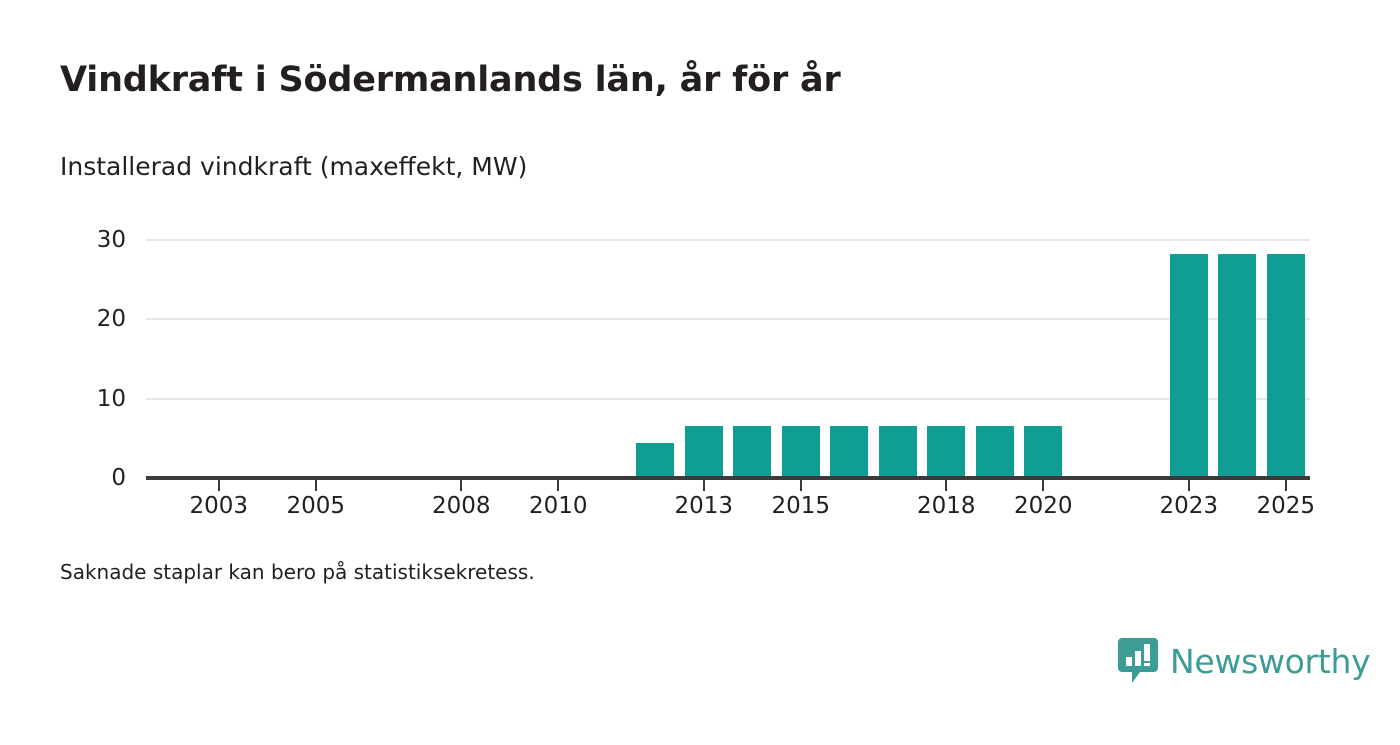 The height and width of the screenshot is (745, 1400). What do you see at coordinates (558, 506) in the screenshot?
I see `x-axis-tick-label: 2010` at bounding box center [558, 506].